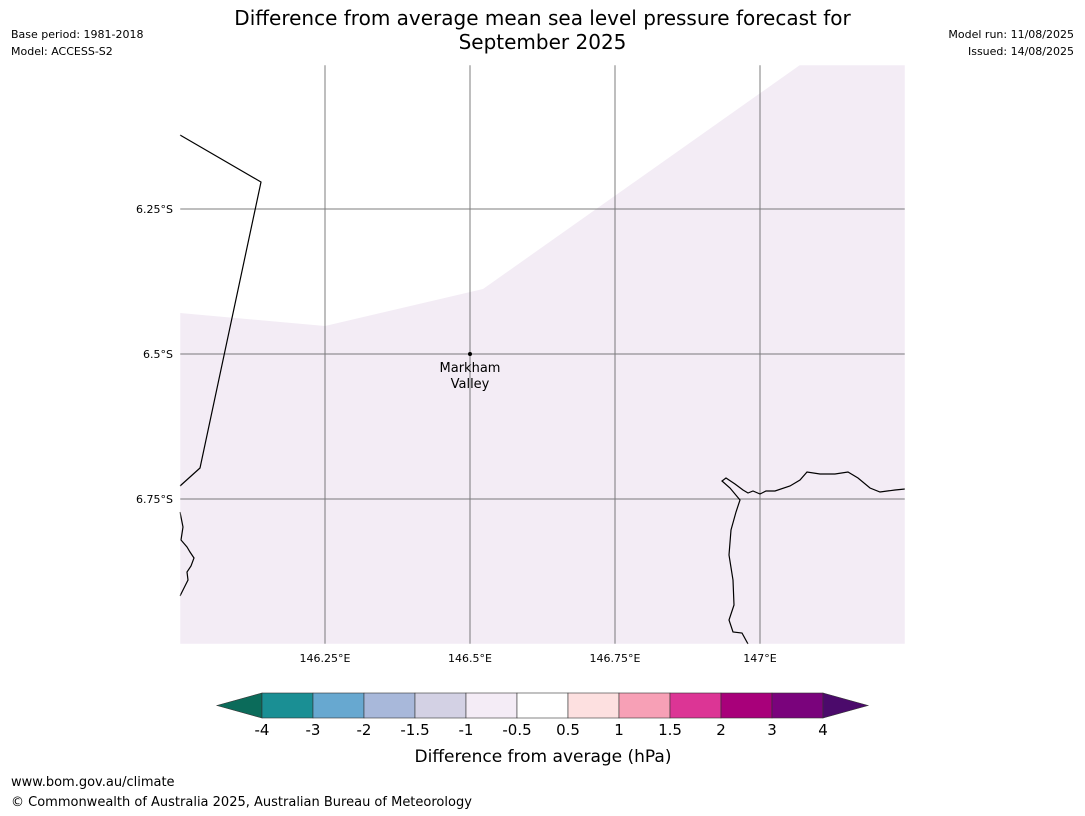 The height and width of the screenshot is (816, 1085). Describe the element at coordinates (77, 43) in the screenshot. I see `metadata-left: Base period: 1981-2018 Model: ACCESS-S2` at that location.